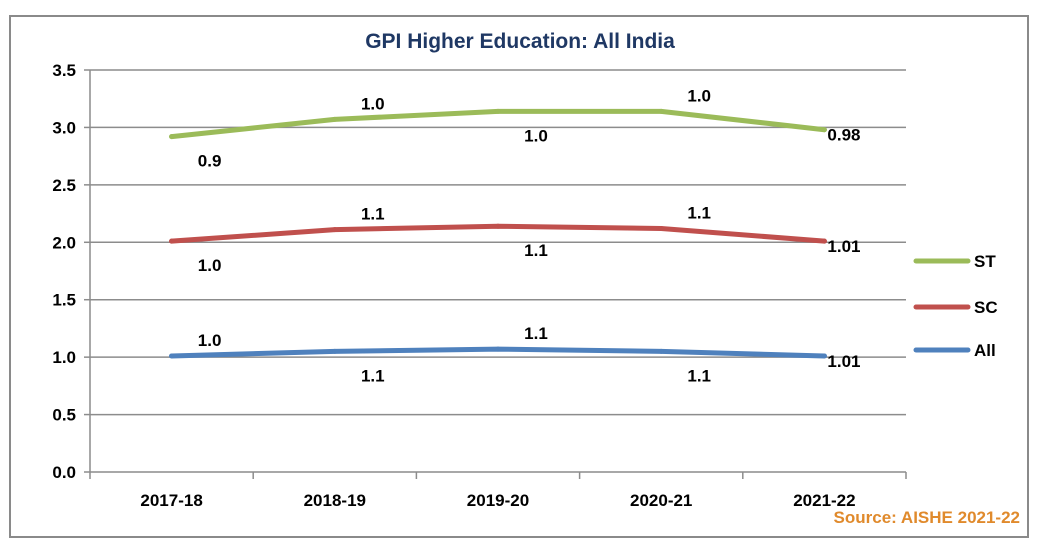  I want to click on y-tick-label: 2.0, so click(64, 242).